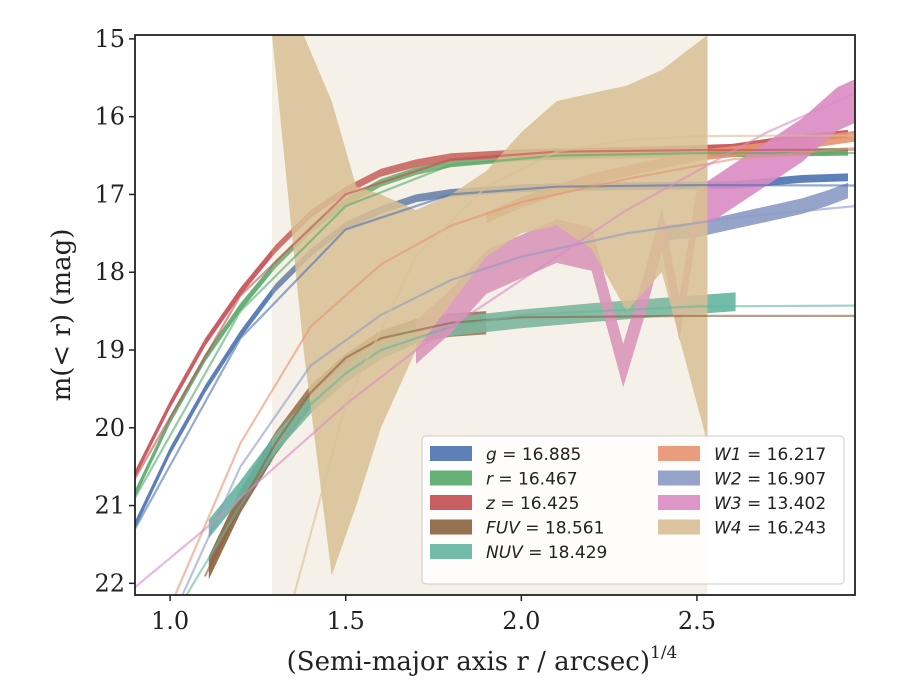 This screenshot has height=700, width=900. I want to click on legend-band-name: W1, so click(728, 455).